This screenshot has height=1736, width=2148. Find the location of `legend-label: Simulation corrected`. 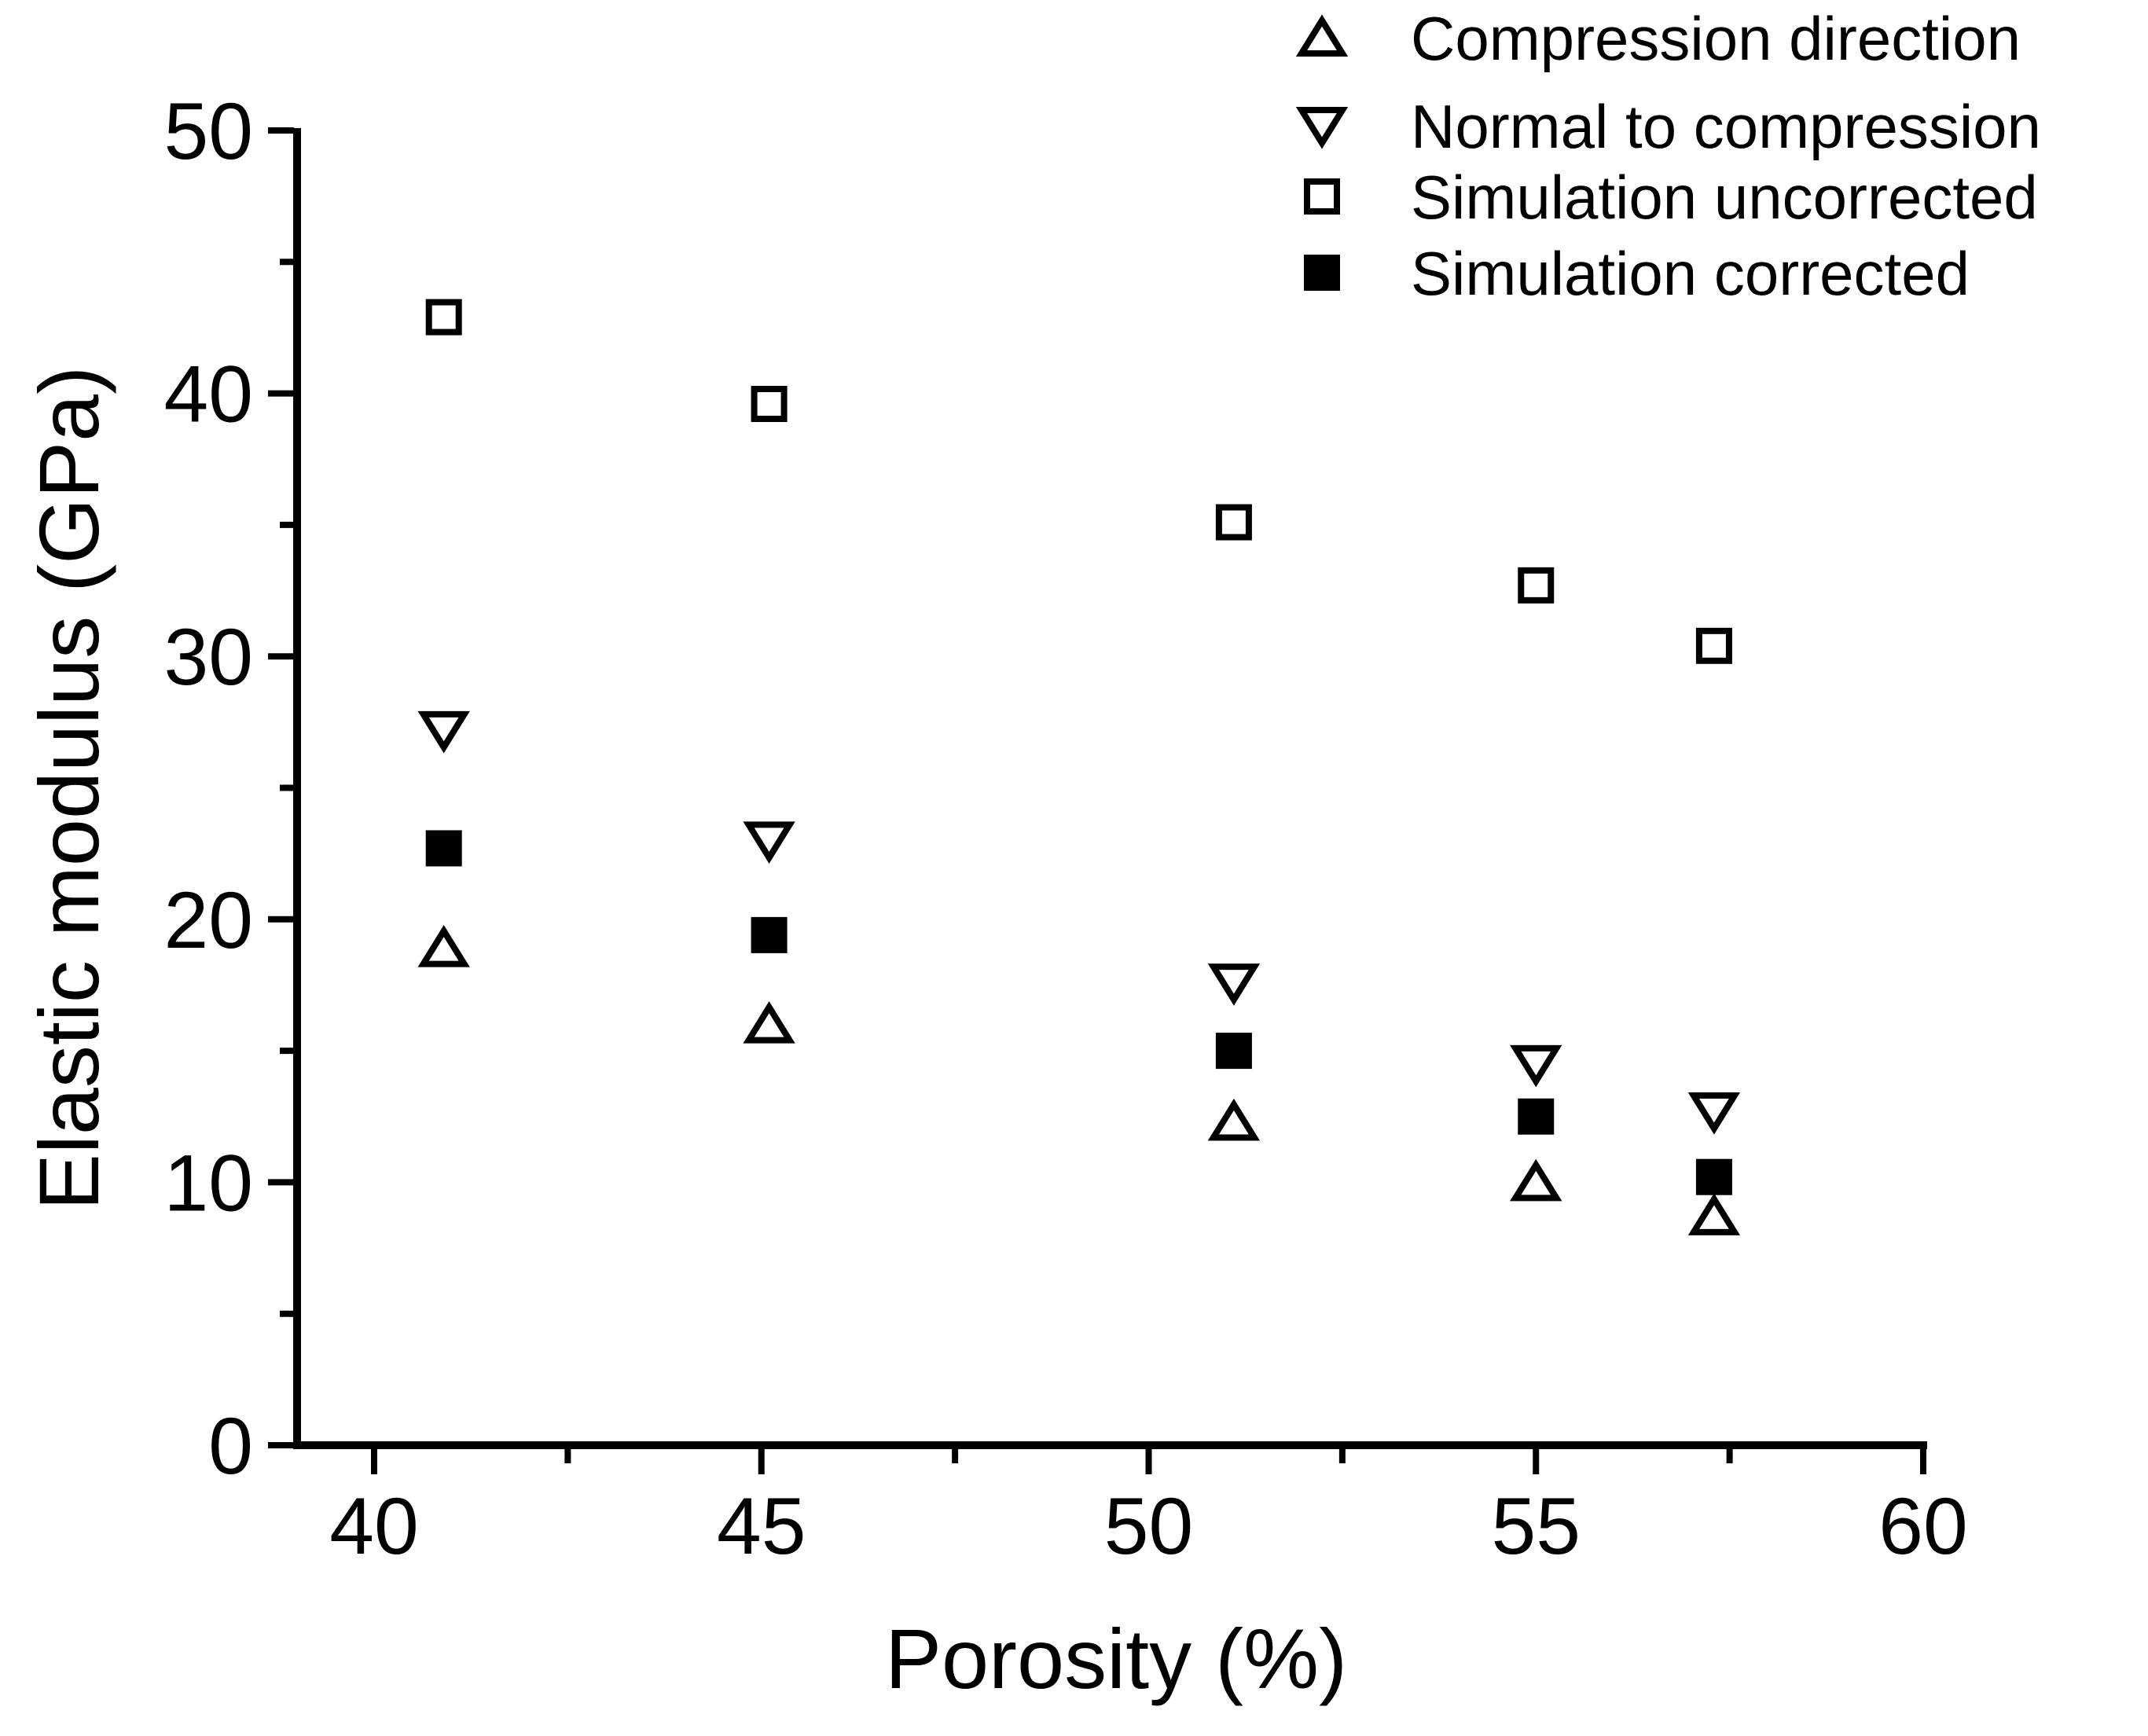

legend-label: Simulation corrected is located at coordinates (1690, 273).